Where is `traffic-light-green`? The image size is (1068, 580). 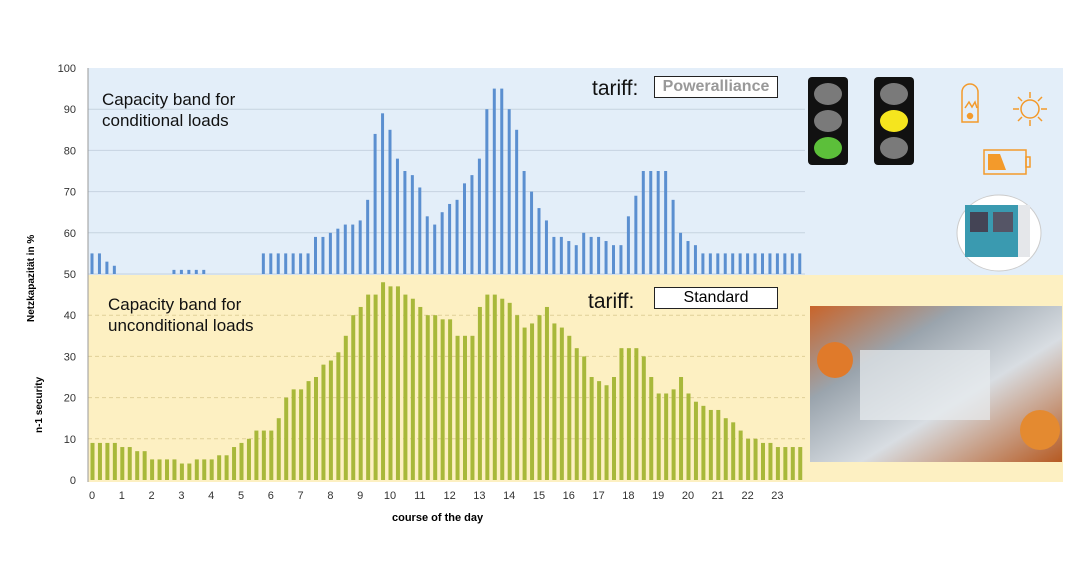
traffic-light-green is located at coordinates (828, 121).